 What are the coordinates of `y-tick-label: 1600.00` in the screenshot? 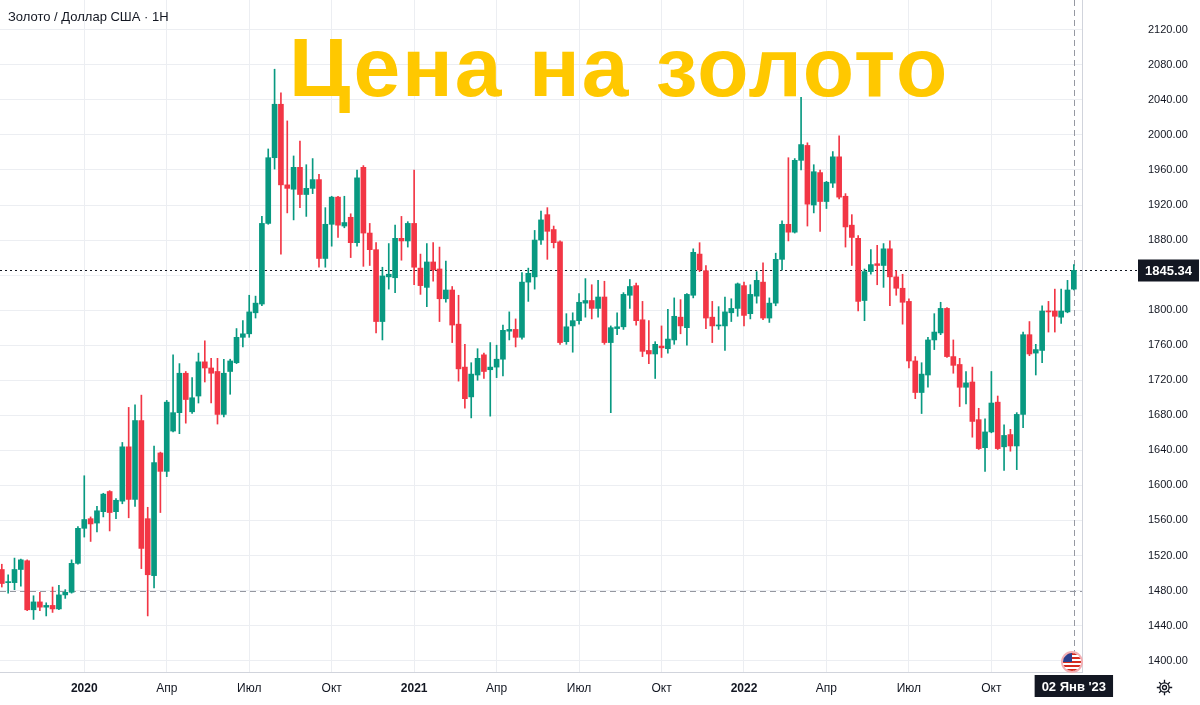 It's located at (1168, 484).